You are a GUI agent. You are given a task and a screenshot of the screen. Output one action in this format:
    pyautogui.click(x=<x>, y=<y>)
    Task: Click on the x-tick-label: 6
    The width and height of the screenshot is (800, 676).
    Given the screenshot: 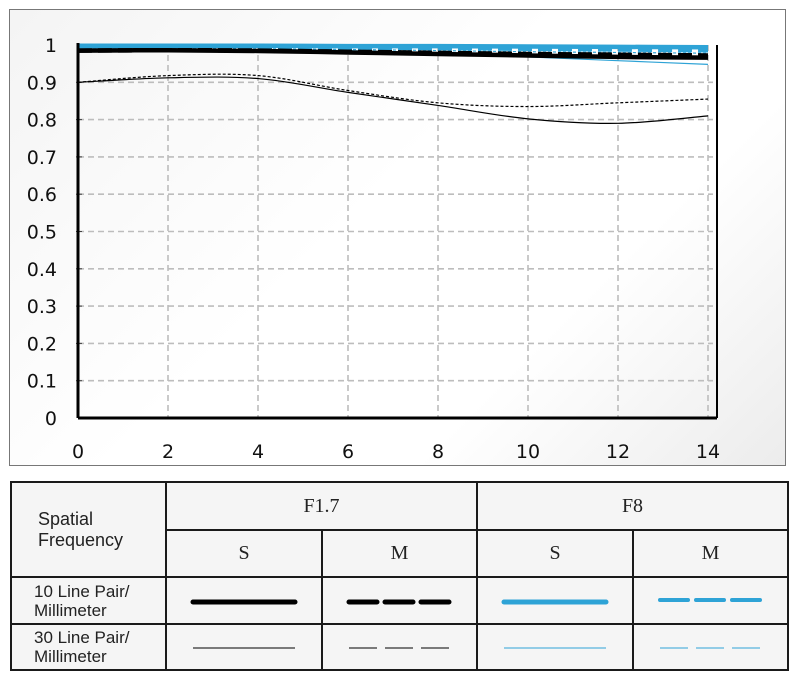 What is the action you would take?
    pyautogui.click(x=348, y=452)
    